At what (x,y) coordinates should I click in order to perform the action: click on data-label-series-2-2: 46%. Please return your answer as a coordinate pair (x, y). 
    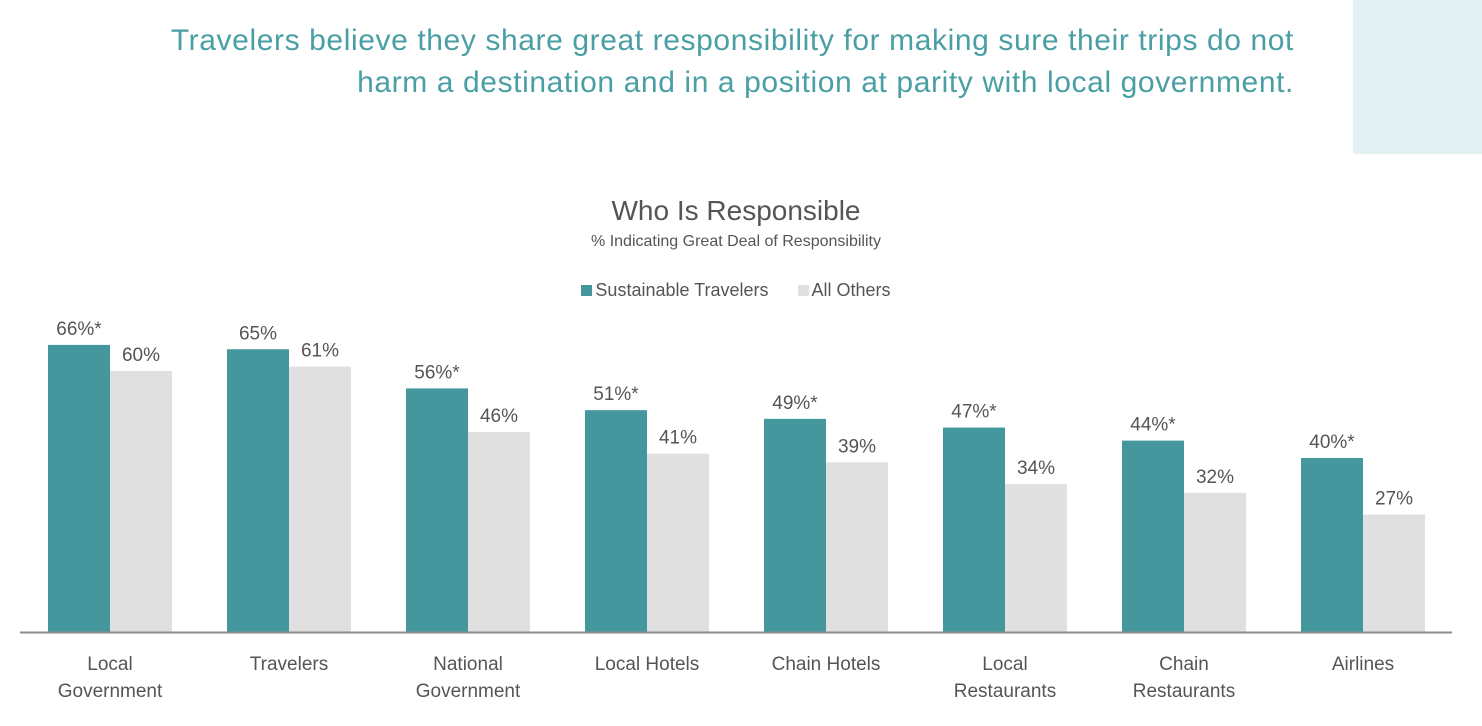
    Looking at the image, I should click on (499, 416).